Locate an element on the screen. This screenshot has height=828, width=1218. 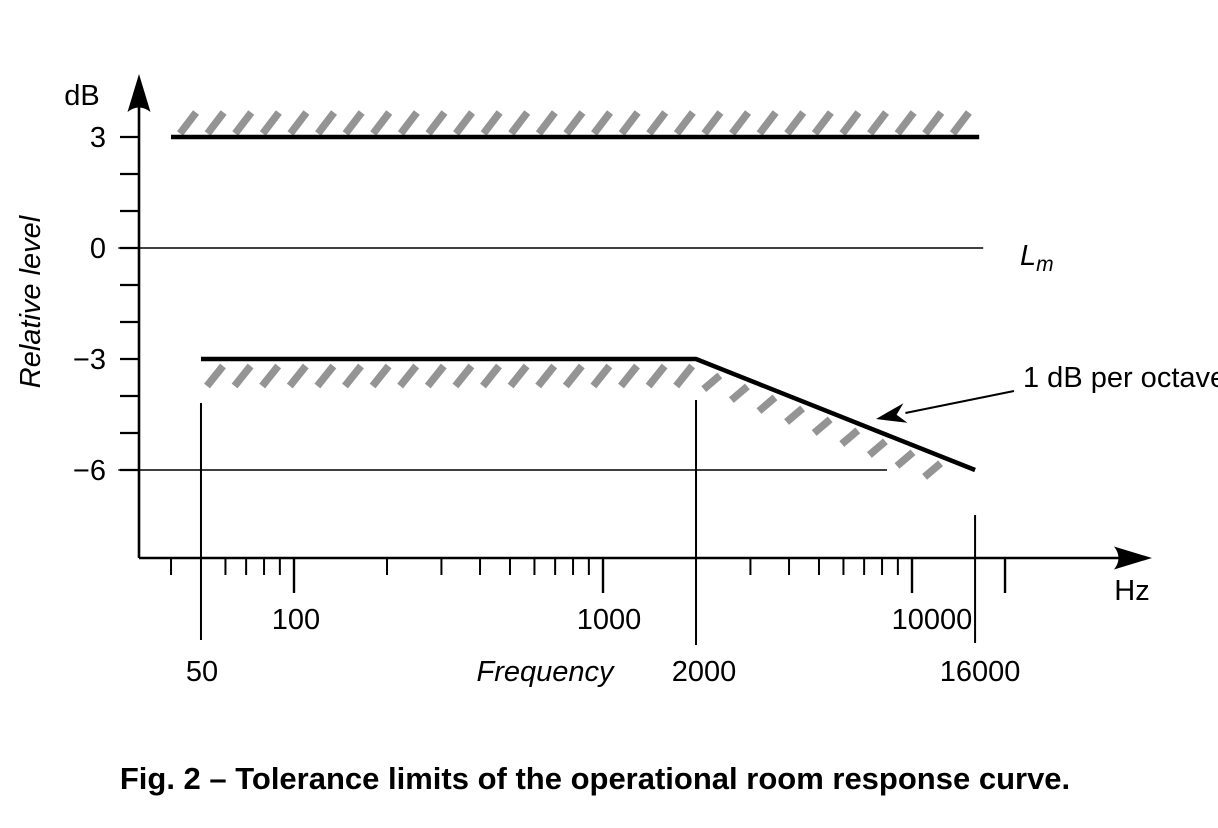
series-upper-tolerance-limit is located at coordinates (575, 125).